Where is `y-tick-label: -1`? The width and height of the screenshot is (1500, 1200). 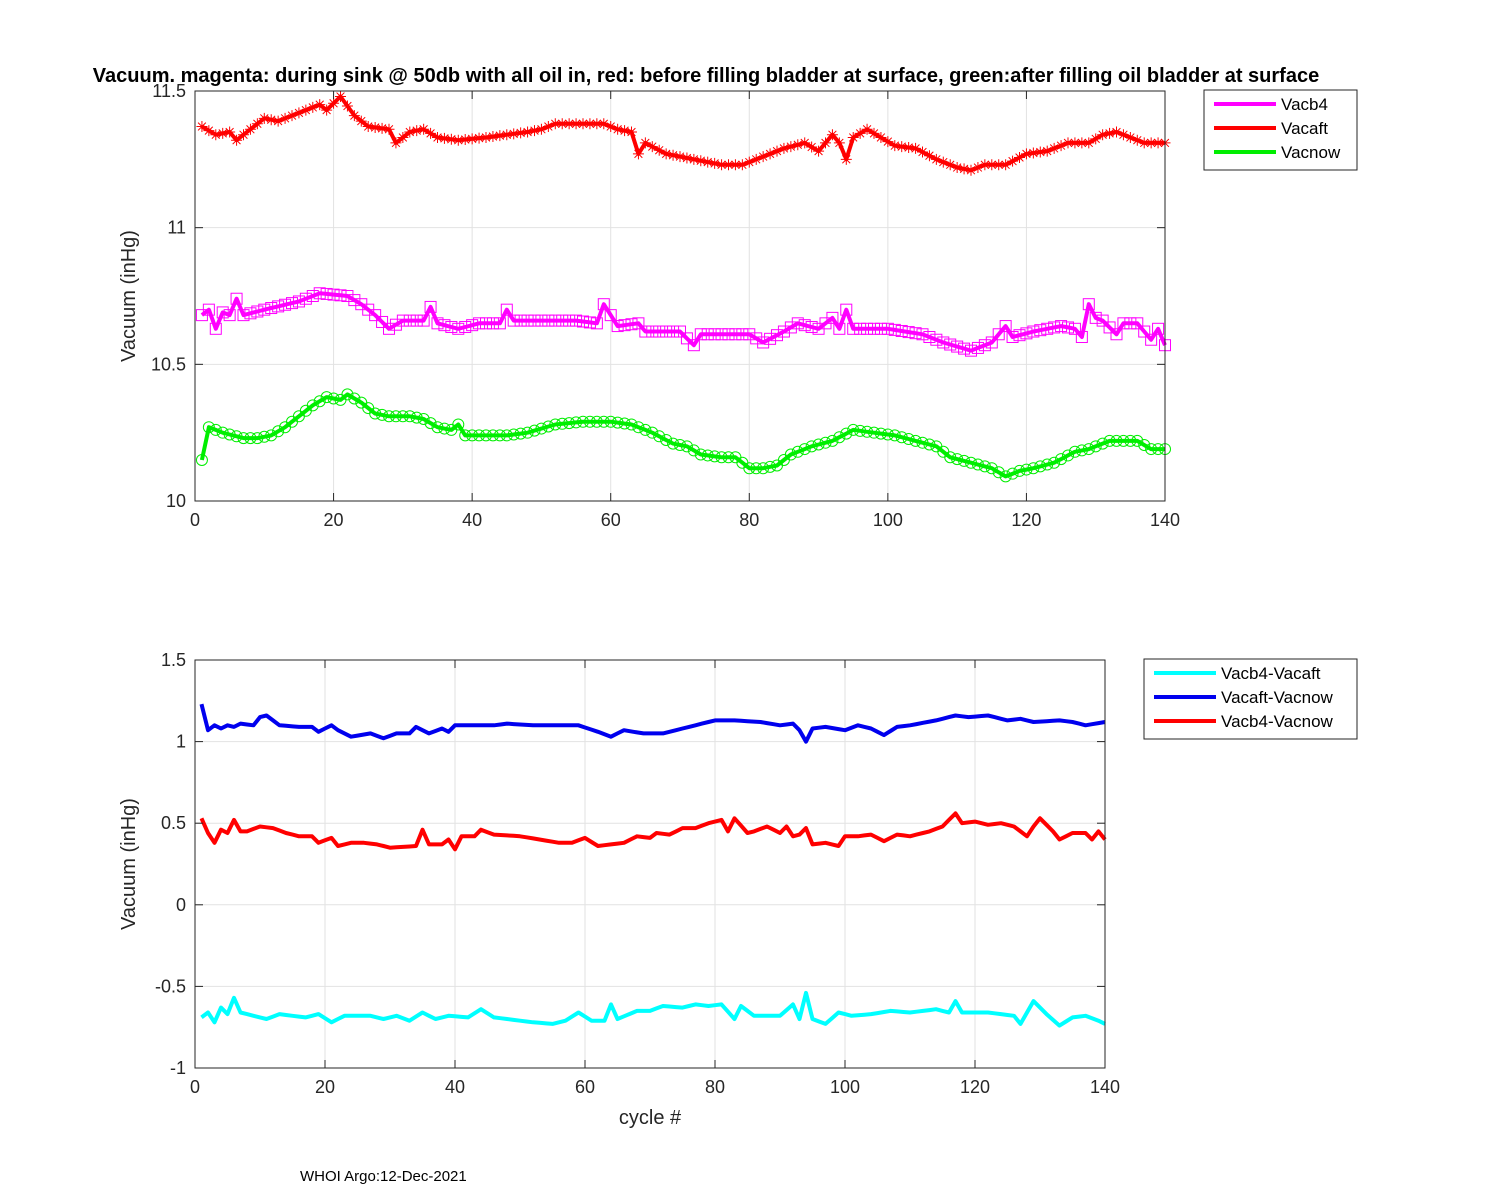
y-tick-label: -1 is located at coordinates (178, 1068).